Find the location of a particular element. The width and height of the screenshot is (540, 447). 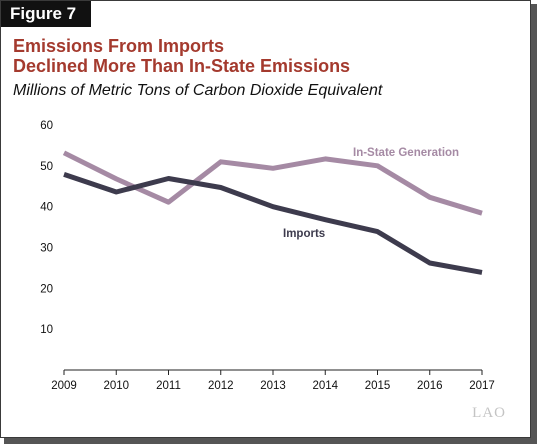

series-label-in-state: In-State Generation is located at coordinates (406, 153).